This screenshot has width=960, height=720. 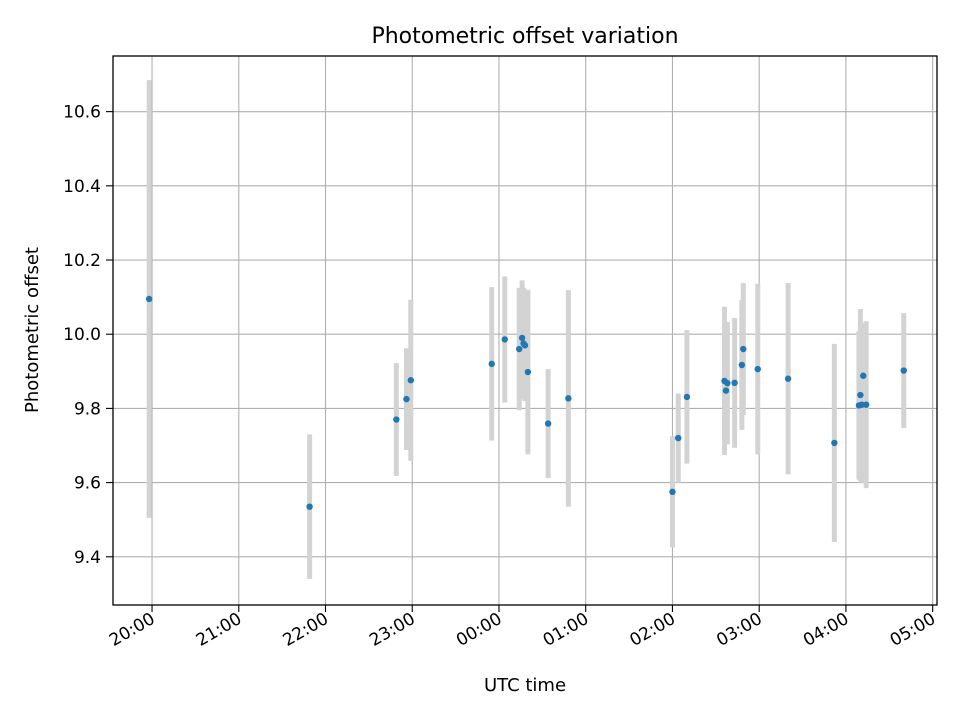 I want to click on y-tick-label: 10.6, so click(x=82, y=113).